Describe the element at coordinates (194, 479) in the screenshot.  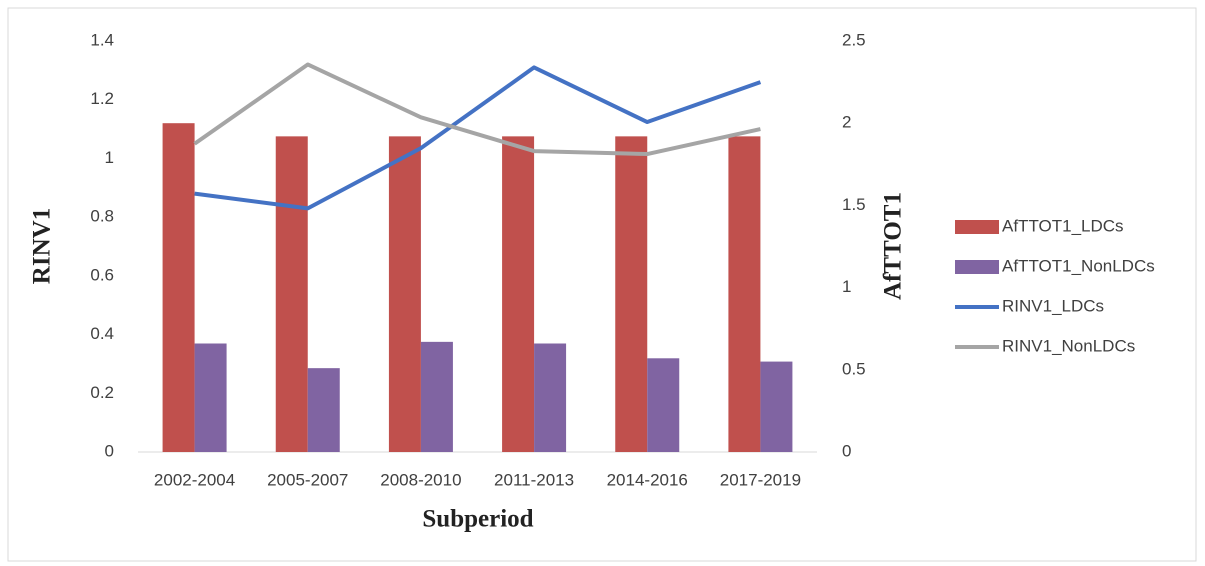
I see `x-tick-label: 2002-2004` at that location.